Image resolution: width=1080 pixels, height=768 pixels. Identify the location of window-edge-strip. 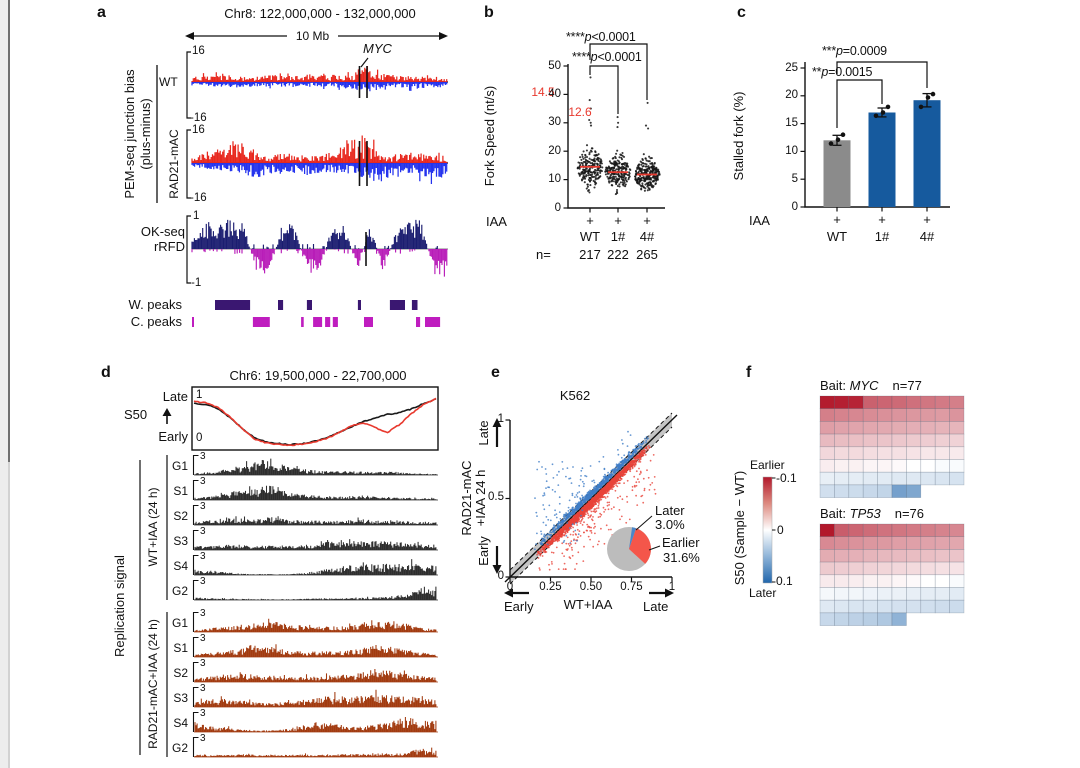
(4, 384).